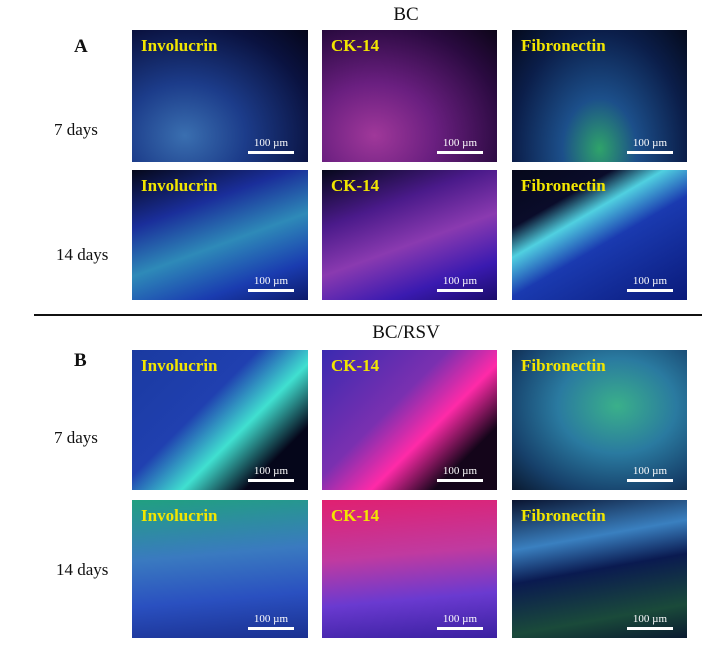  Describe the element at coordinates (80, 360) in the screenshot. I see `panel-letter: B` at that location.